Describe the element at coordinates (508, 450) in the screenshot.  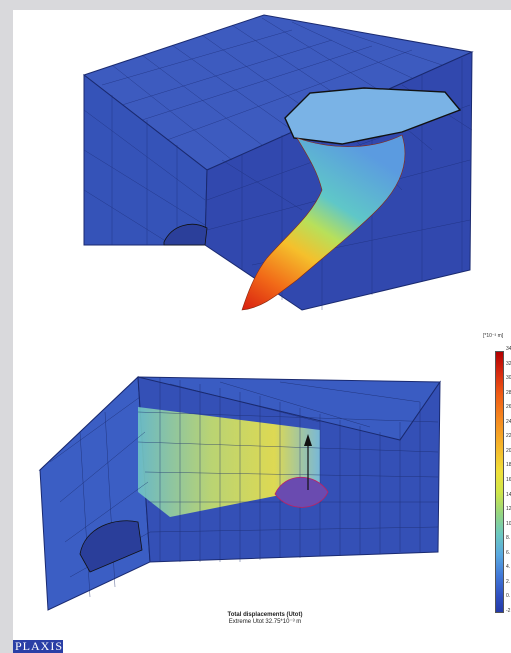
I see `legend-tick-label: 20` at that location.